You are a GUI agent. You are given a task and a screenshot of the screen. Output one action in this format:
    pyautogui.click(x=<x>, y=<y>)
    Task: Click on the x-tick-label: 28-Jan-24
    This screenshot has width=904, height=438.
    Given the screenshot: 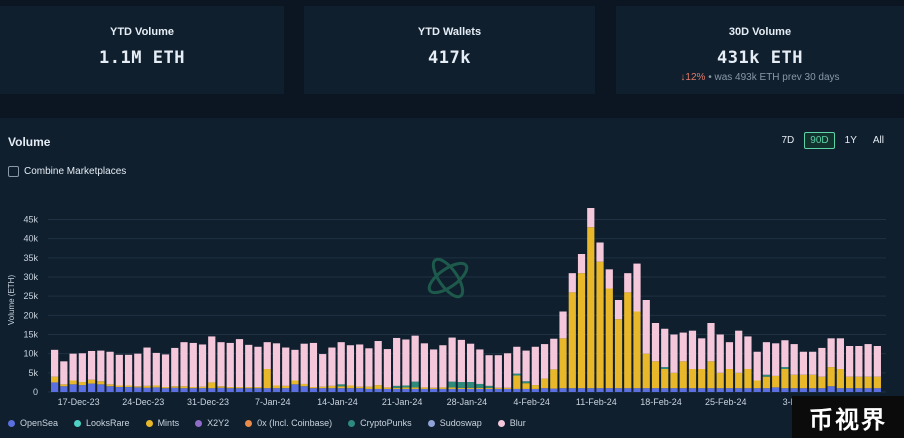 What is the action you would take?
    pyautogui.click(x=467, y=402)
    